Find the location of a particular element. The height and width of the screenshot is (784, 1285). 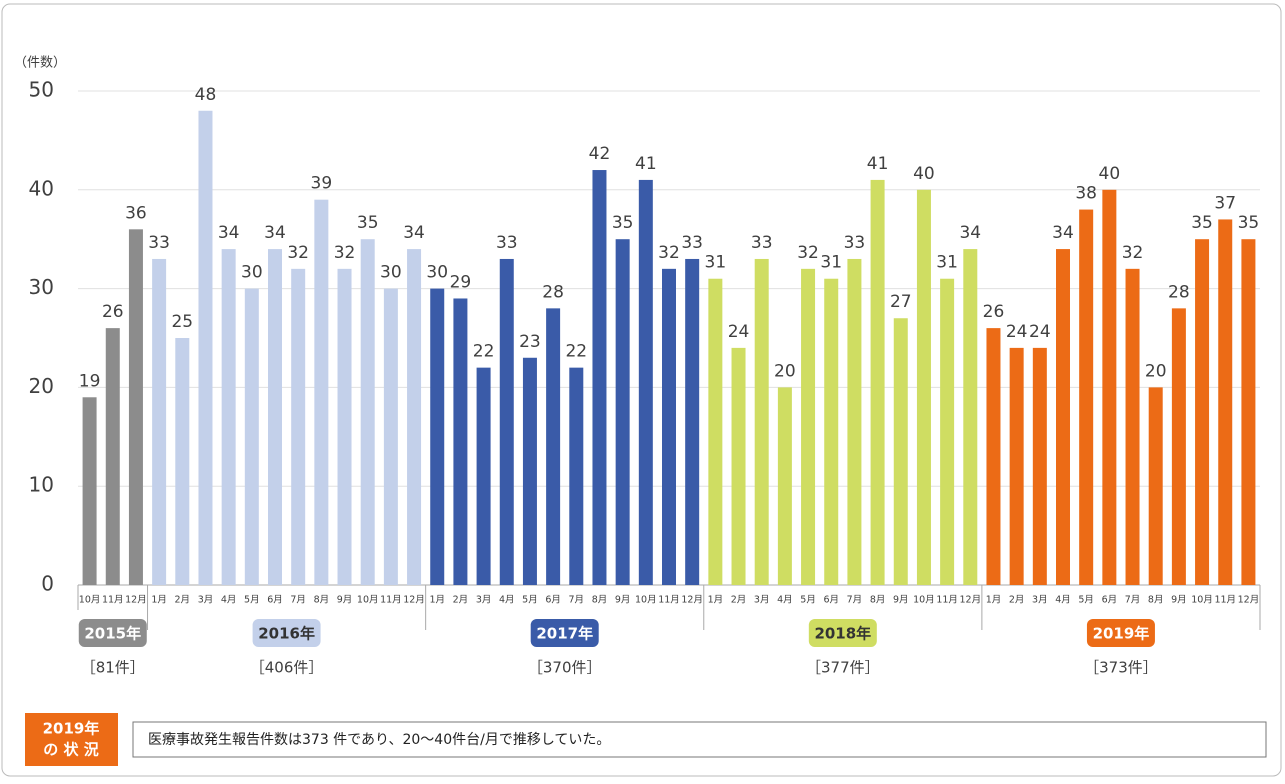

year-total: ［377件］ is located at coordinates (843, 668).